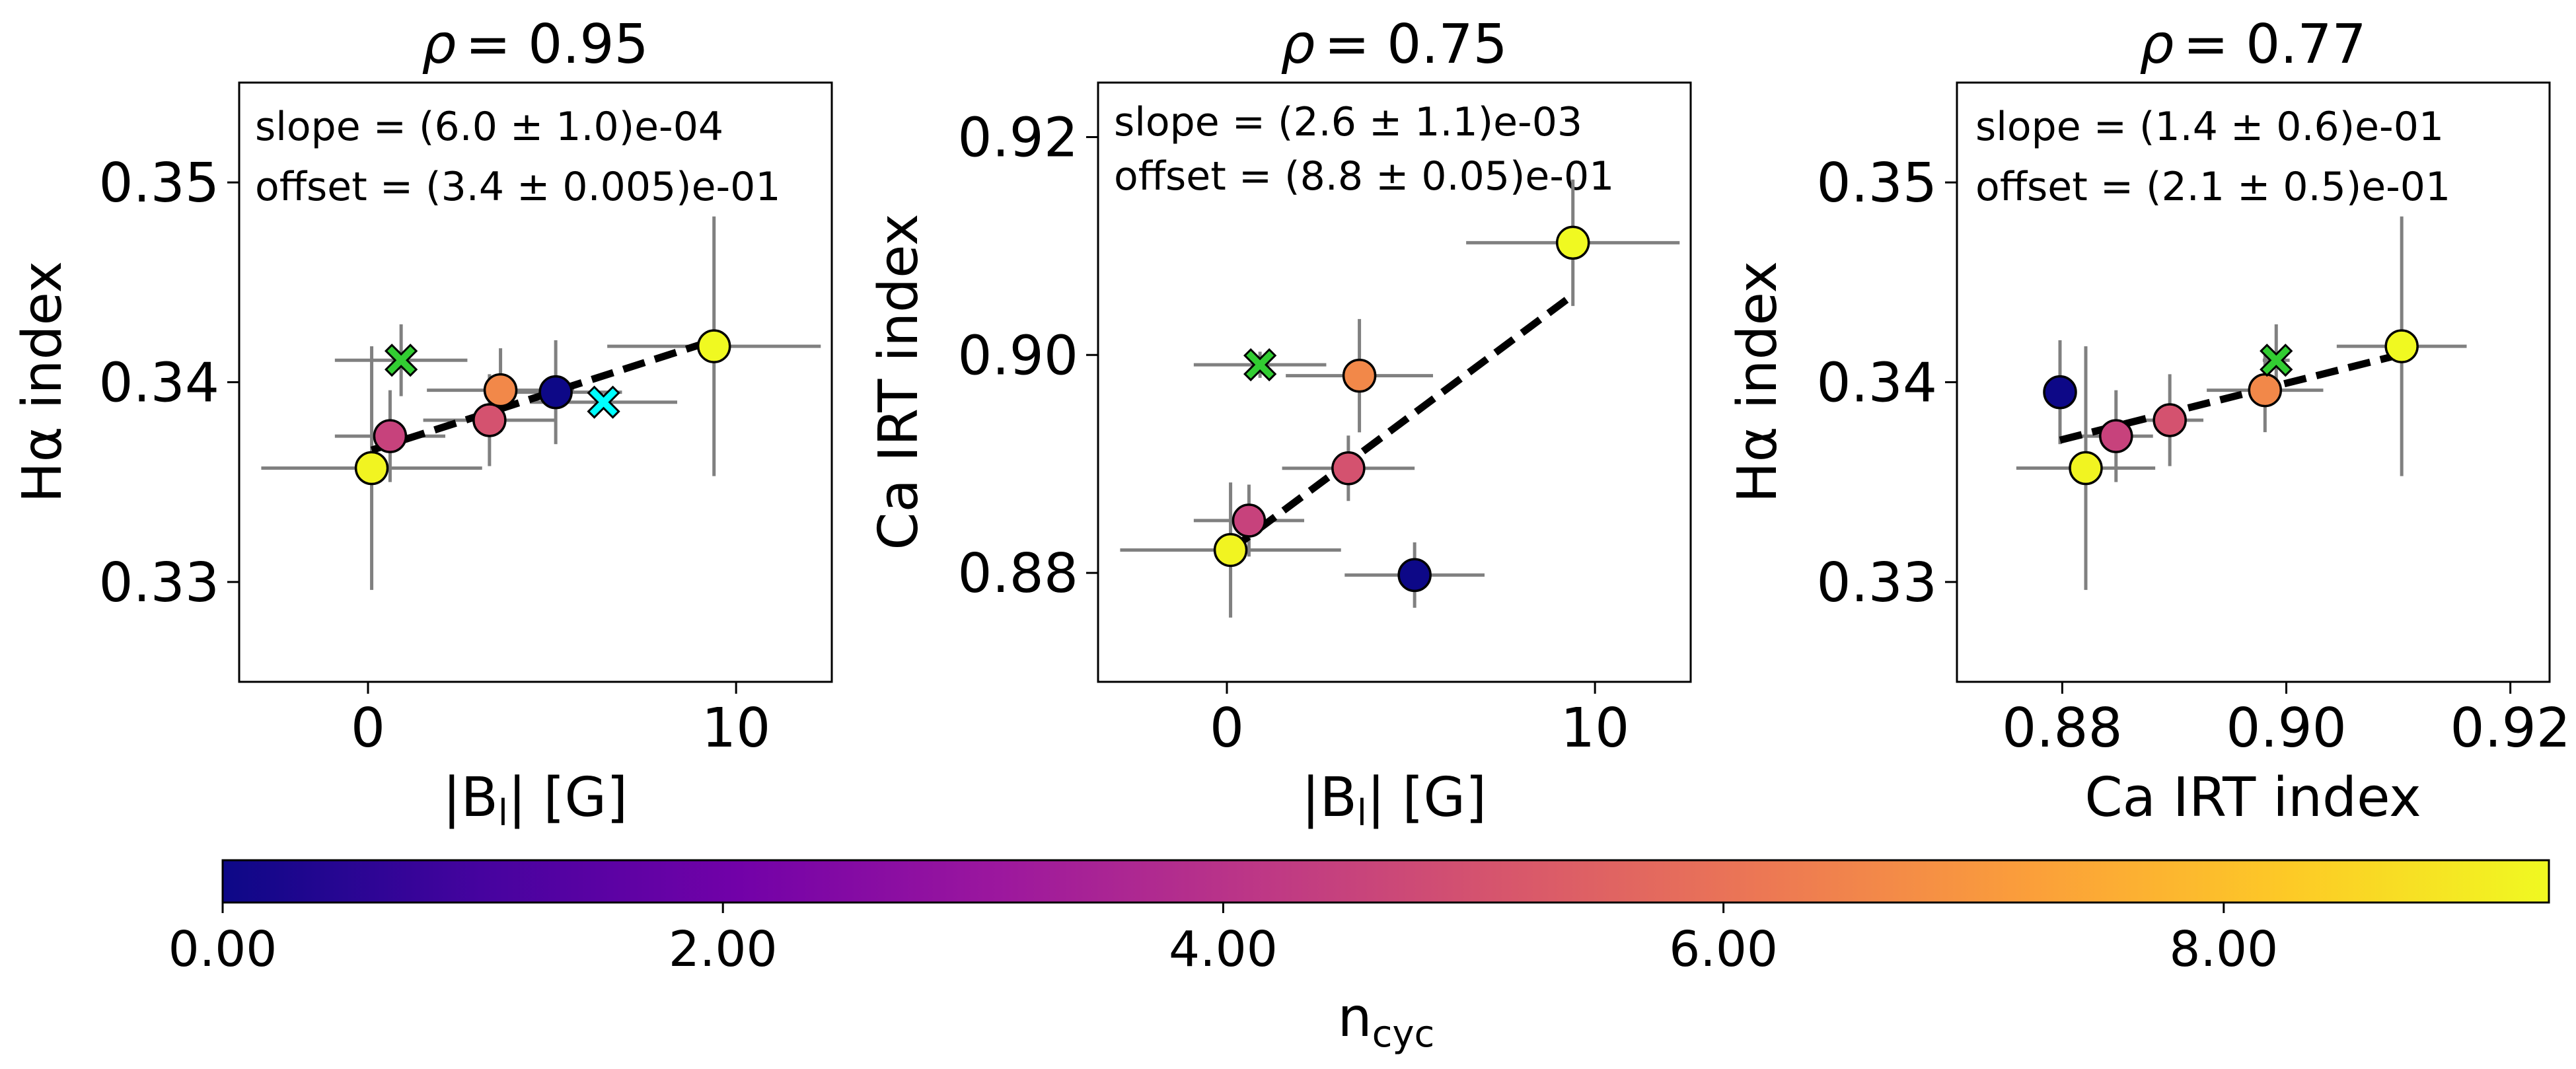 The height and width of the screenshot is (1069, 2576). What do you see at coordinates (2062, 728) in the screenshot?
I see `x-tick-label: 0.88` at bounding box center [2062, 728].